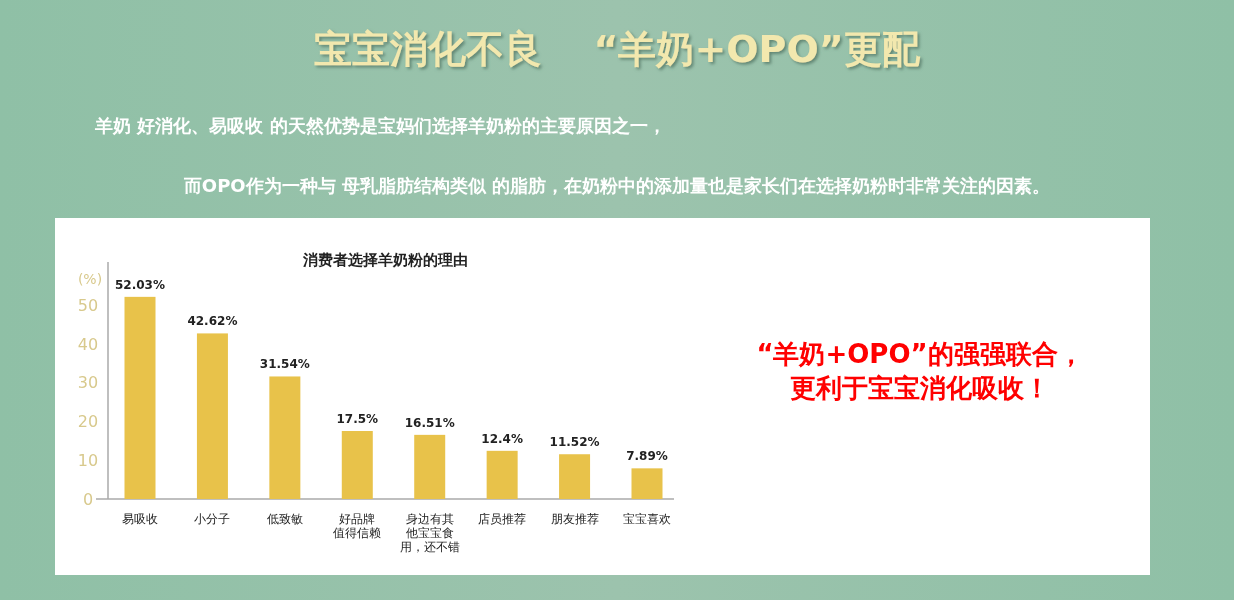 Image resolution: width=1234 pixels, height=600 pixels. What do you see at coordinates (574, 519) in the screenshot?
I see `x-tick-label: 朋友推荐` at bounding box center [574, 519].